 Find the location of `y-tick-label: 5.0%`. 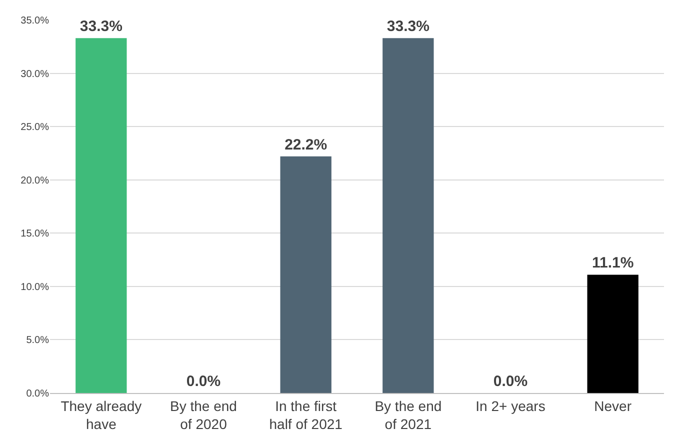

y-tick-label: 5.0% is located at coordinates (38, 340).